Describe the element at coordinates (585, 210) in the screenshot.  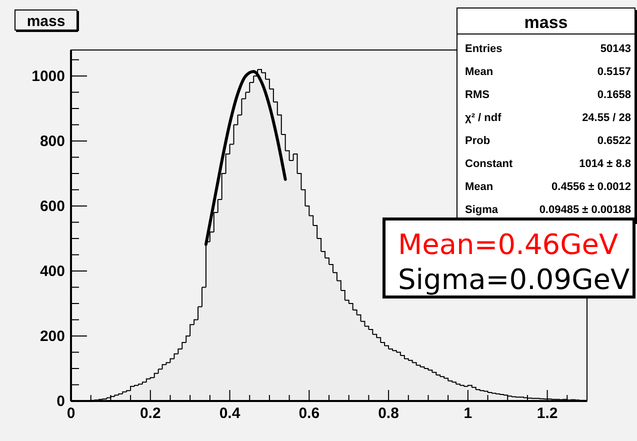
I see `annotation: 0.09485 ± 0.00188` at that location.